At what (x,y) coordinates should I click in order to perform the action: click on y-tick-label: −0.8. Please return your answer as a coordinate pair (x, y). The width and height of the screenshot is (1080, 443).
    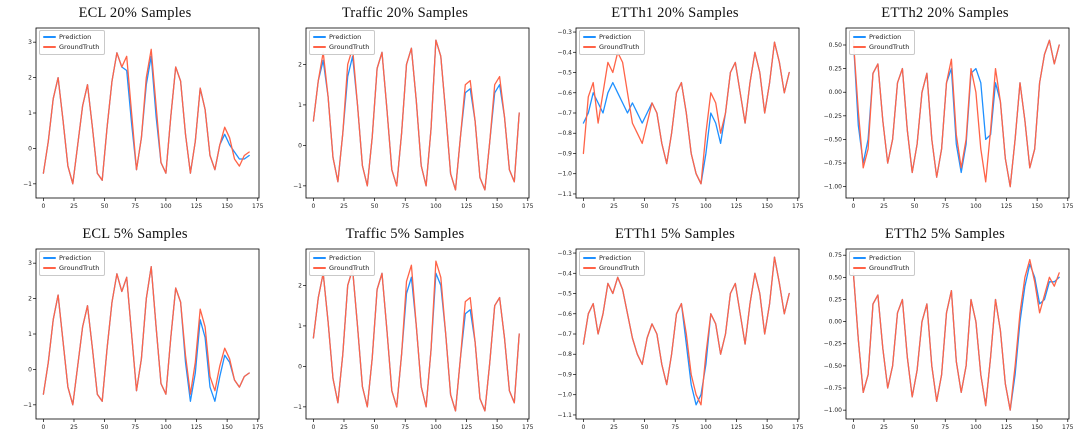
    Looking at the image, I should click on (564, 354).